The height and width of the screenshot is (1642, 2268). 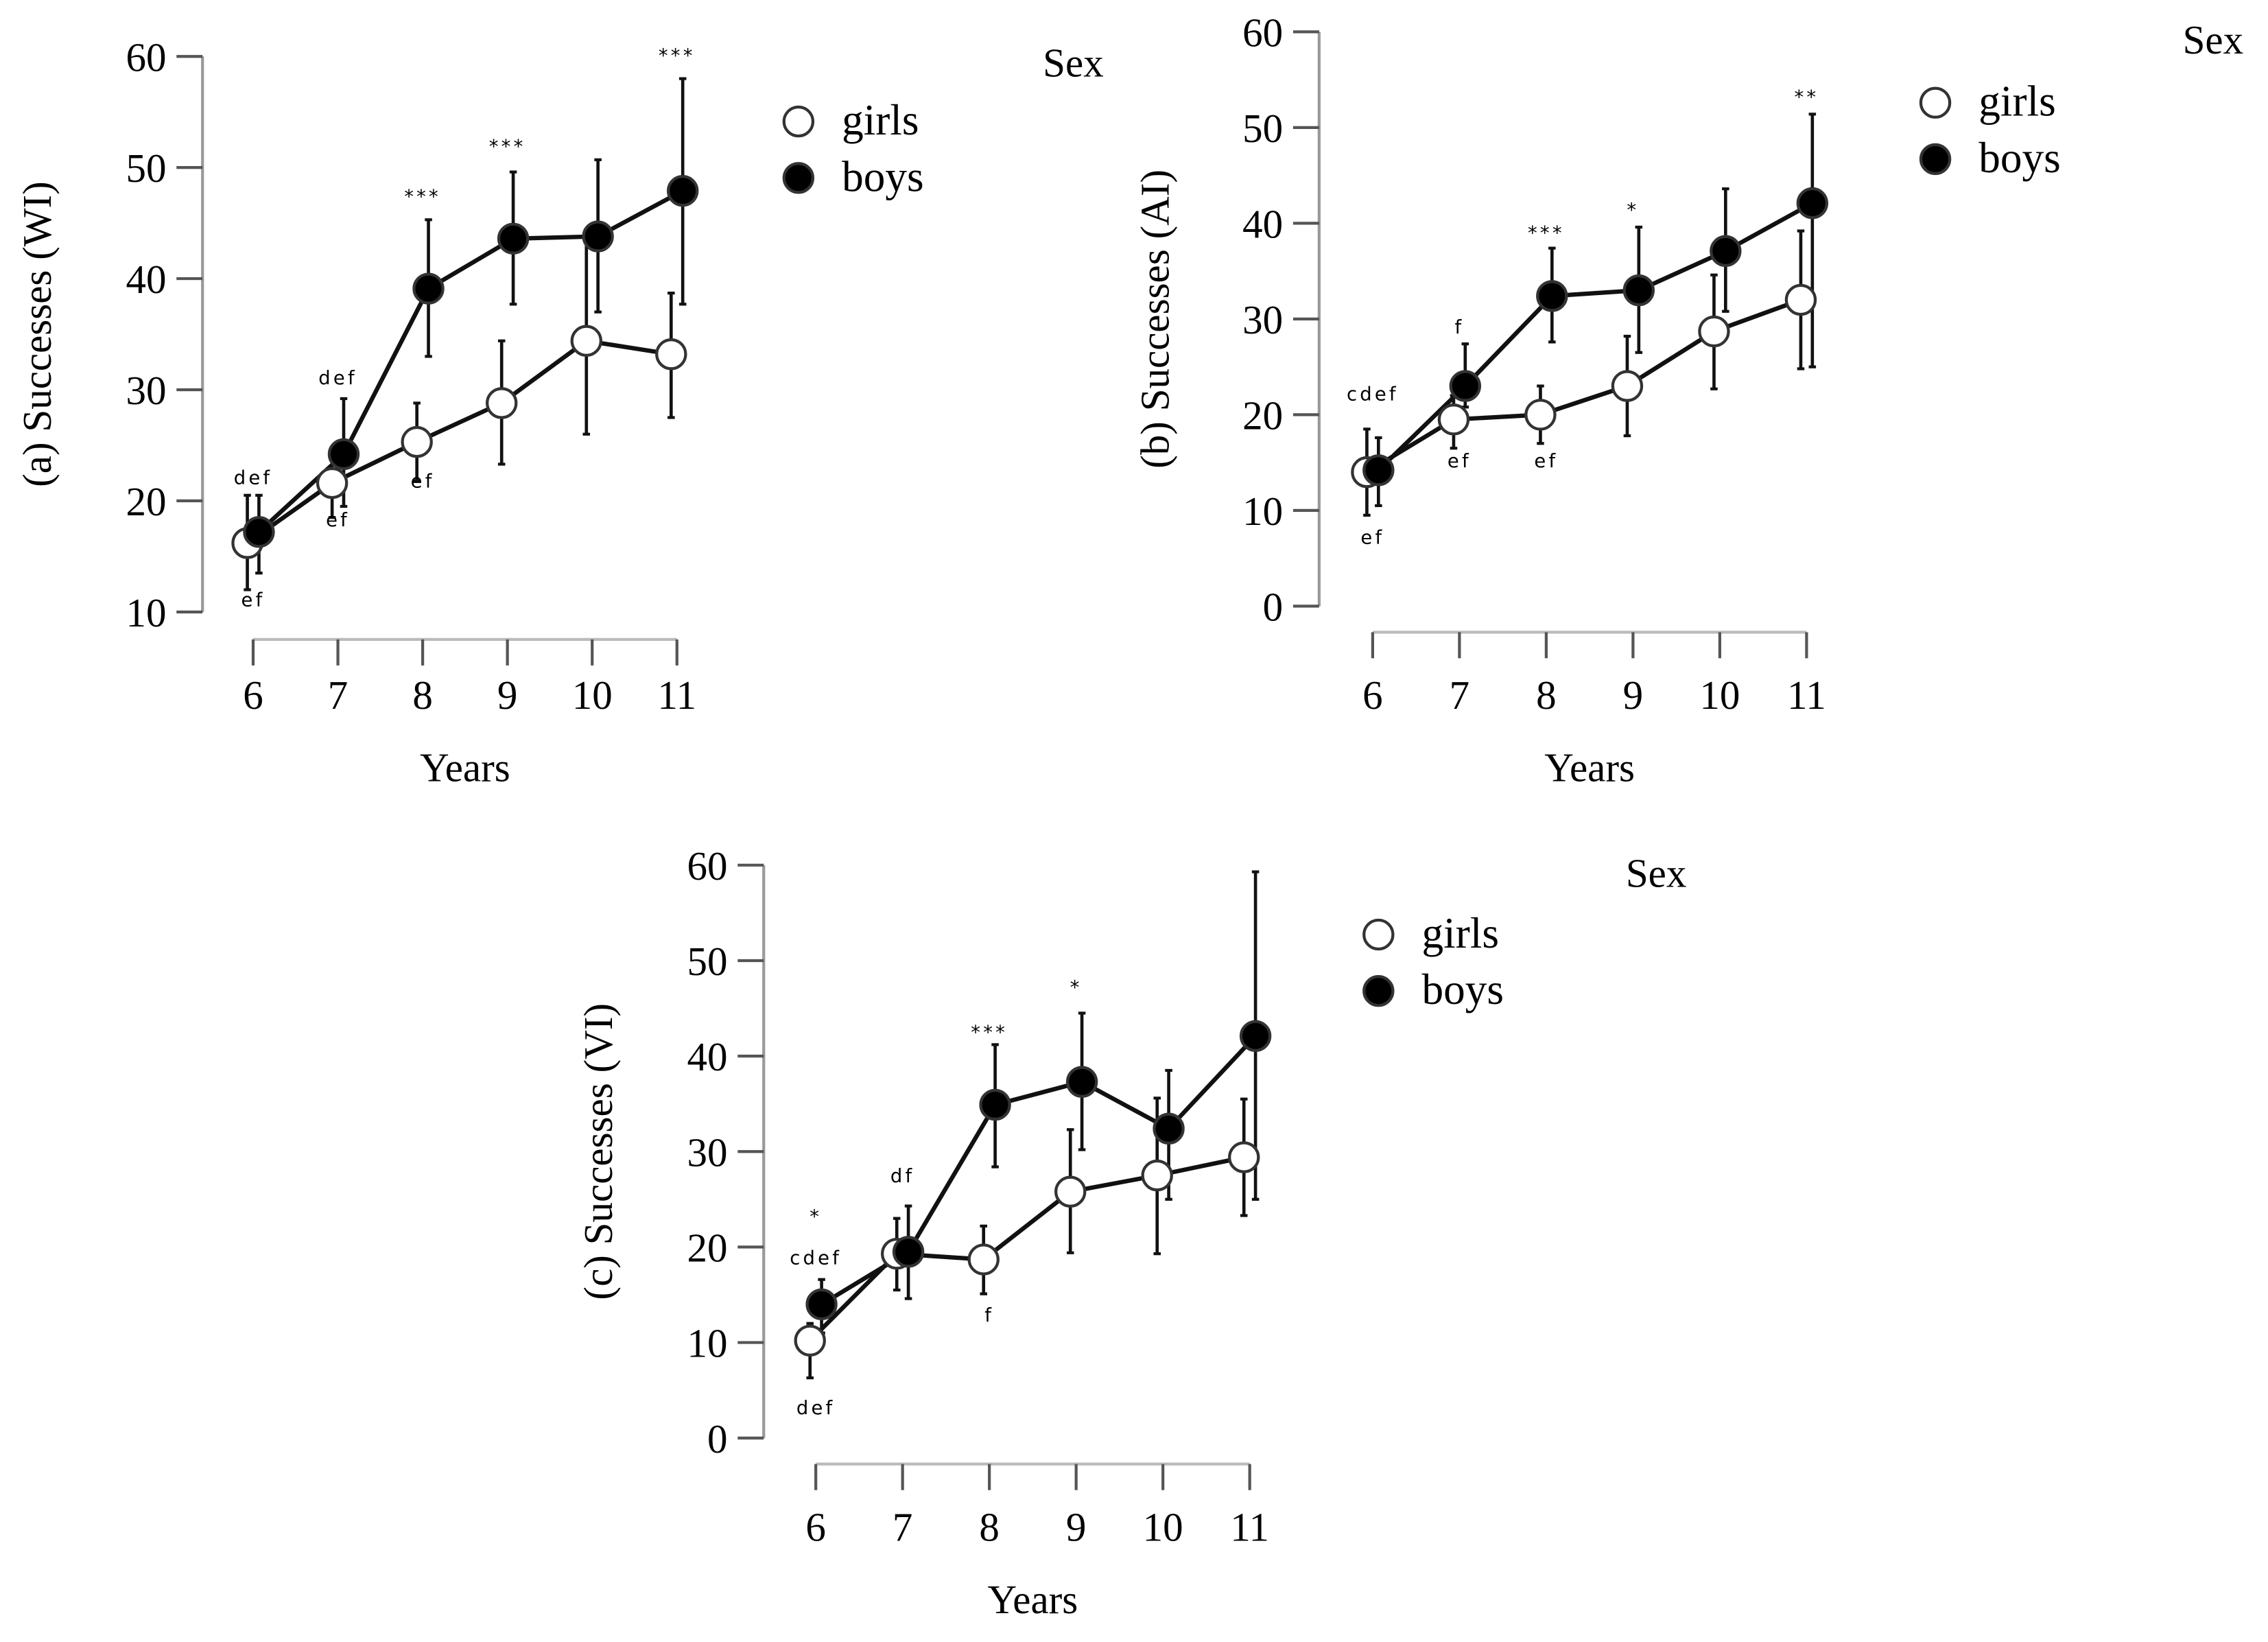 I want to click on y-tick-label: 10, so click(x=1262, y=511).